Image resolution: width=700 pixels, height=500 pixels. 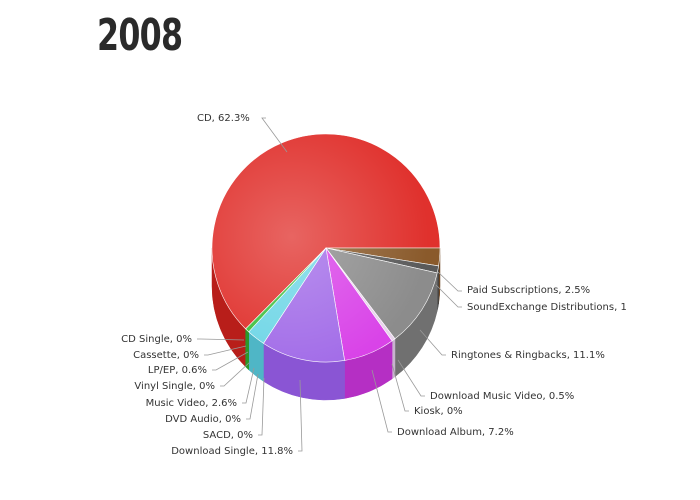 I want to click on label-lp-ep-0-6: LP/EP, 0.6%, so click(x=177, y=370).